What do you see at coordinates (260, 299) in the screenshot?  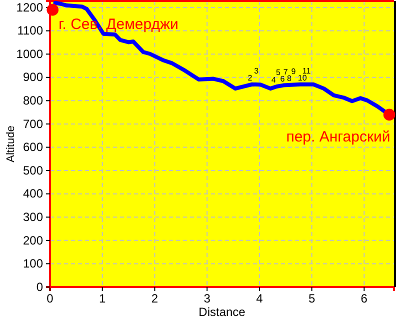 I see `x-tick-label: 4` at bounding box center [260, 299].